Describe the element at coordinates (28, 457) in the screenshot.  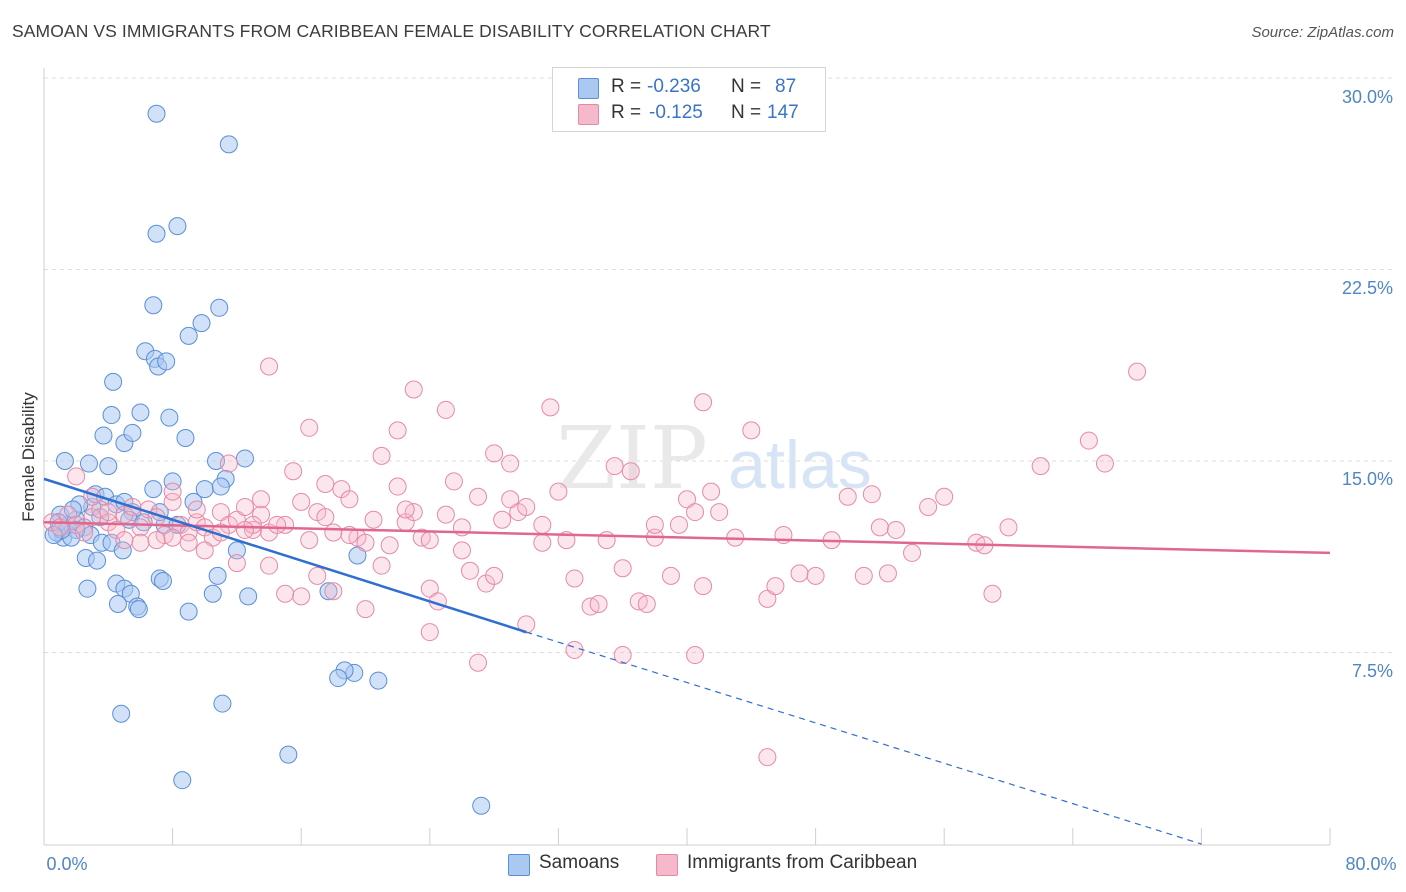
I see `y-axis-label: Female Disability` at that location.